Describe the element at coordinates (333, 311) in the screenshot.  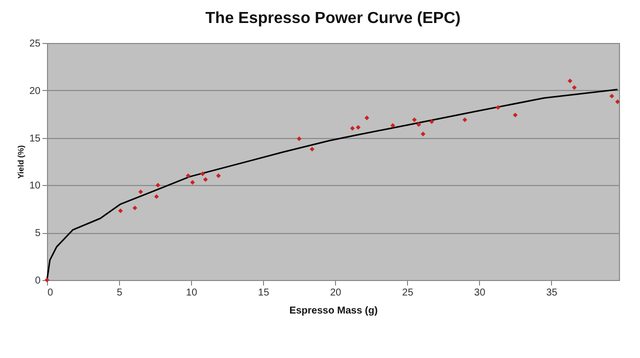
I see `x-axis-title: Espresso Mass (g)` at that location.